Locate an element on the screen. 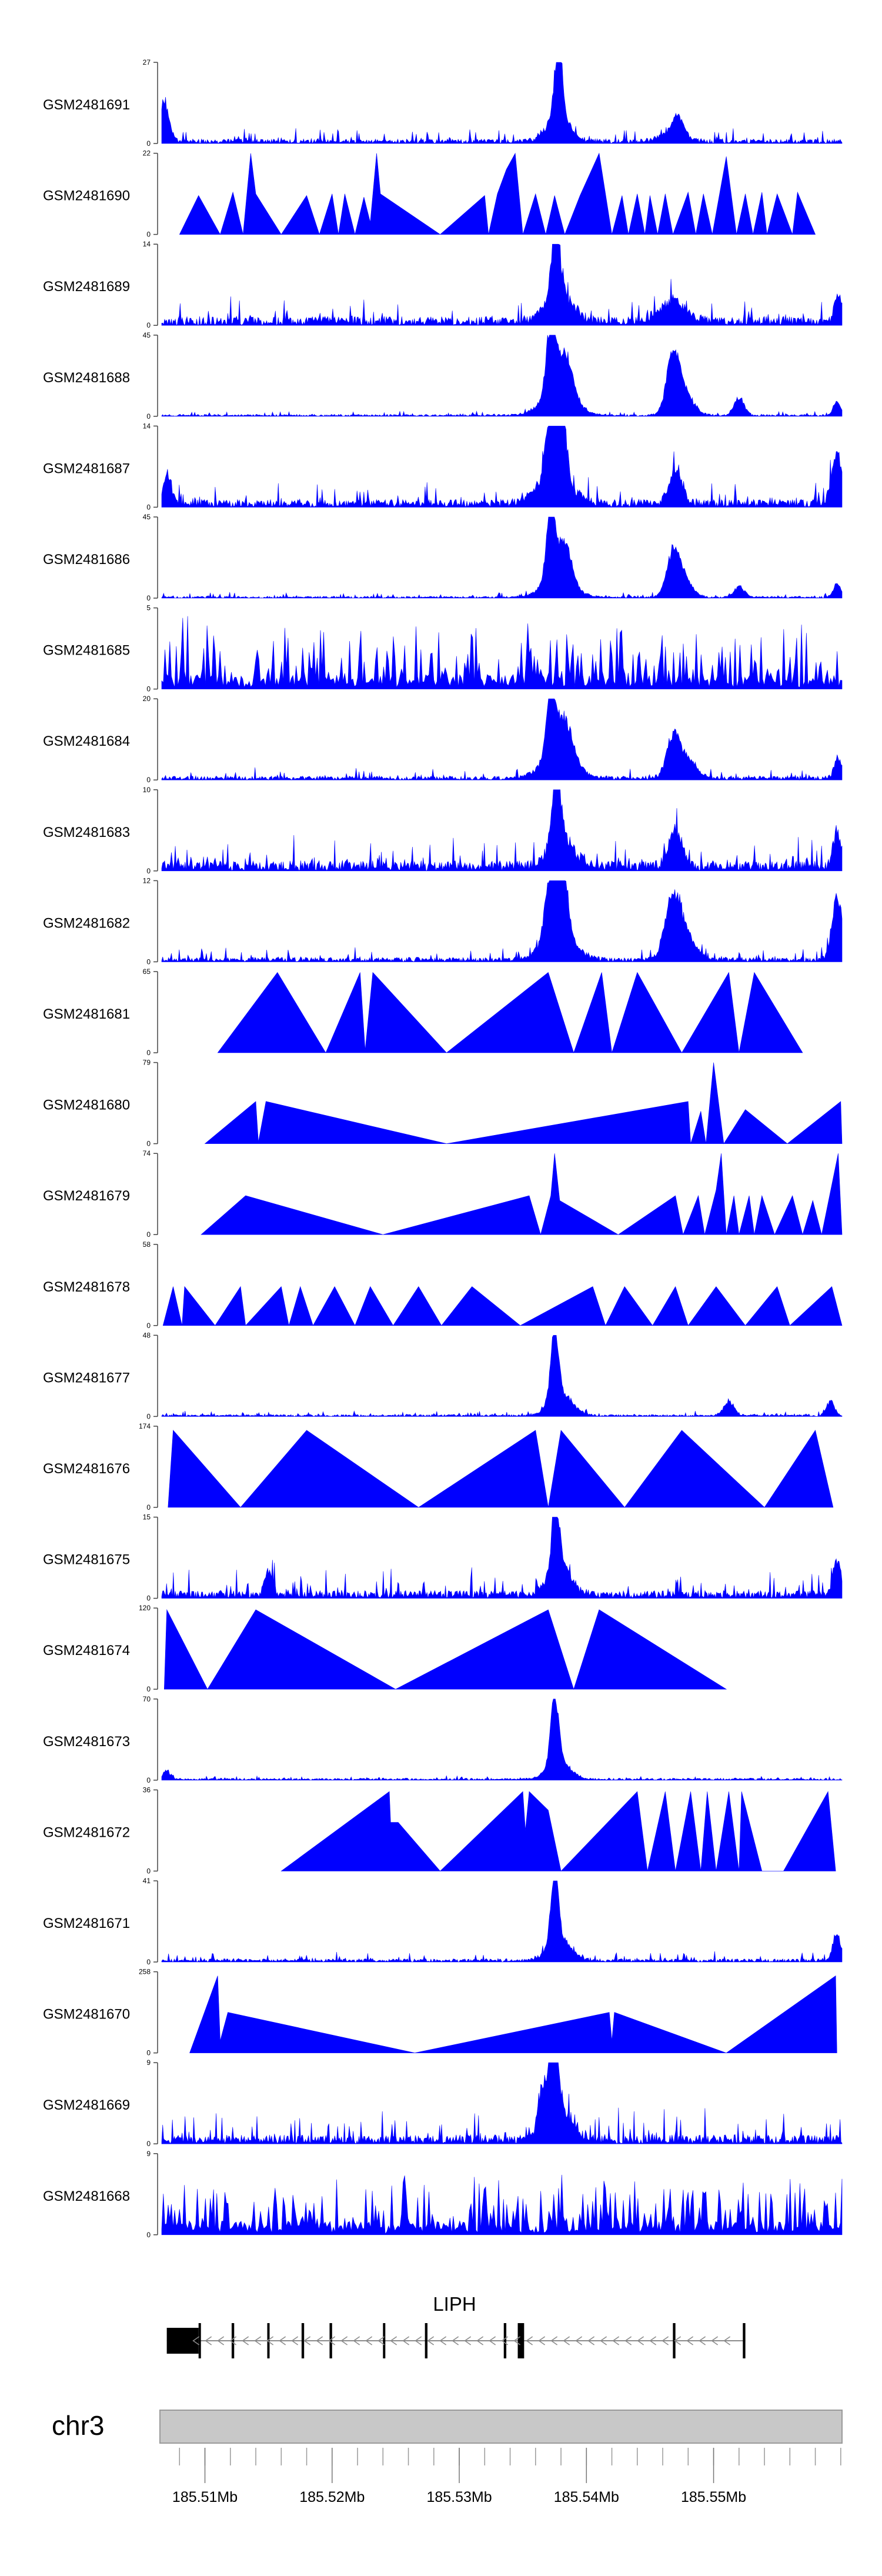  track-label: GSM2481669 is located at coordinates (86, 2105).